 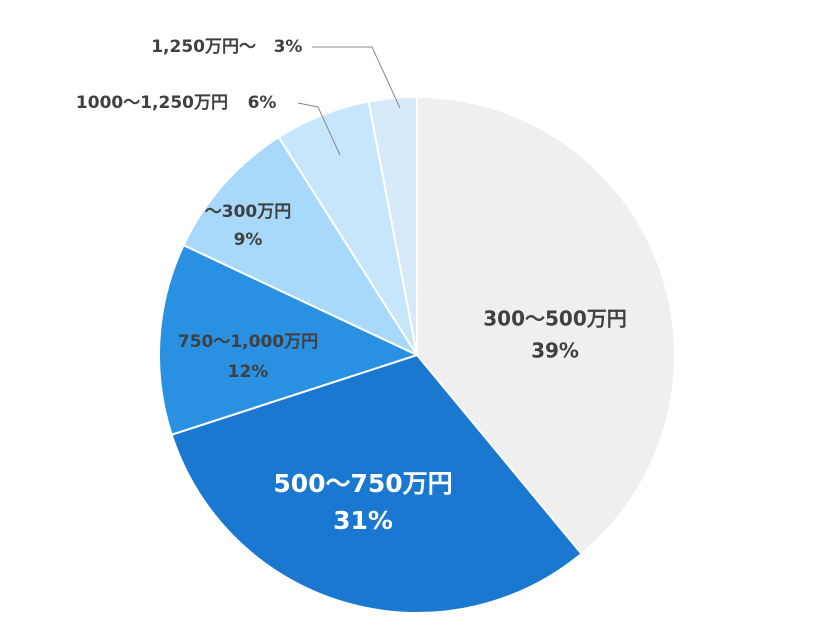 I want to click on value-label: 12%, so click(x=248, y=372).